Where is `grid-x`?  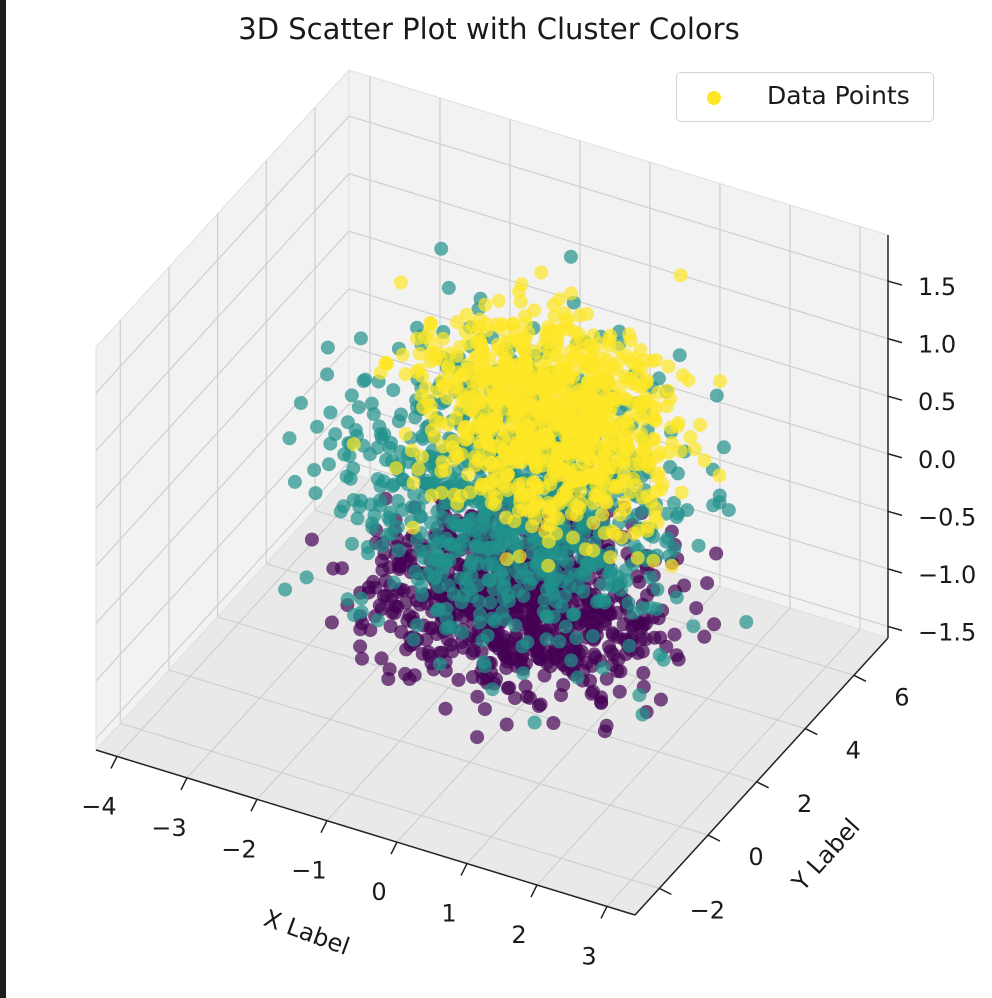
grid-x is located at coordinates (243, 618).